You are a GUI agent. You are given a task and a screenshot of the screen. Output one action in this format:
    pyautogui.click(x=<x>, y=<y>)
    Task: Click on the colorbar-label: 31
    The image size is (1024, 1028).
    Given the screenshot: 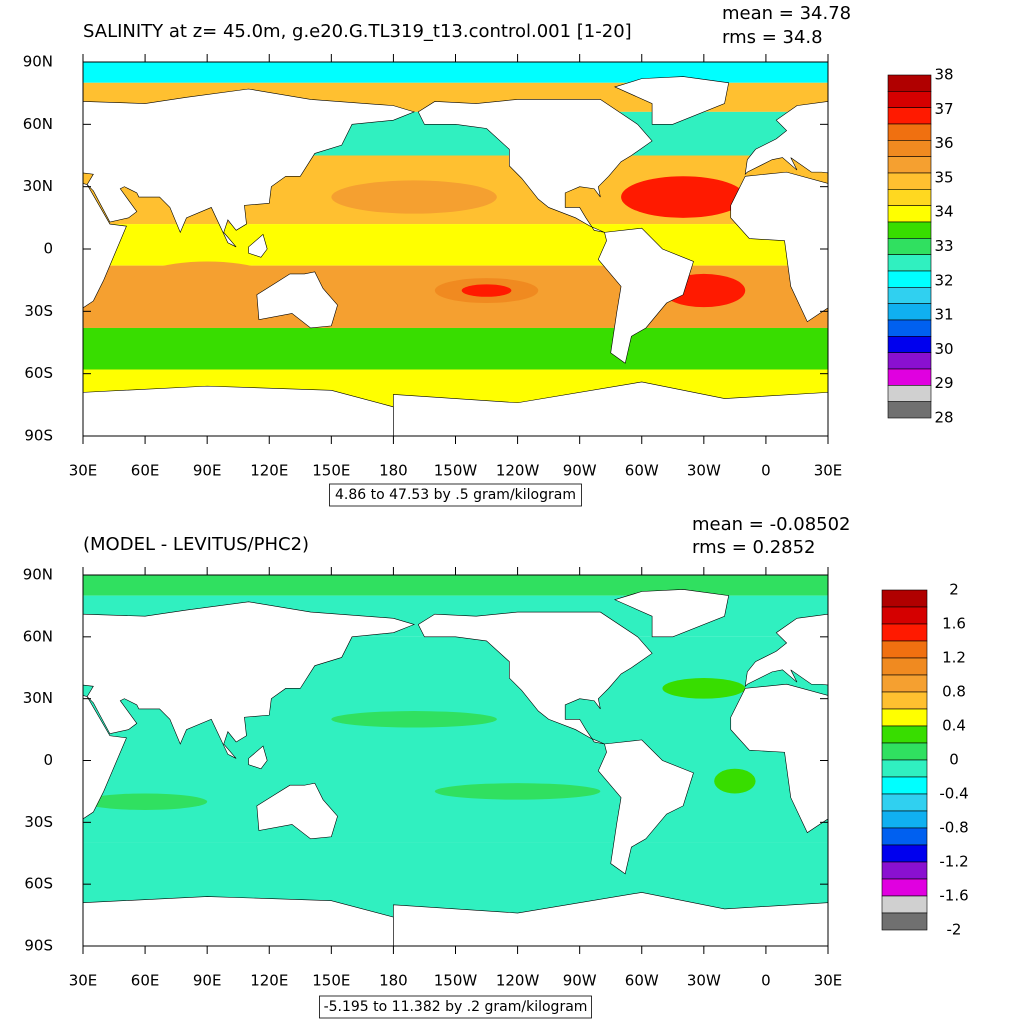 What is the action you would take?
    pyautogui.click(x=943, y=315)
    